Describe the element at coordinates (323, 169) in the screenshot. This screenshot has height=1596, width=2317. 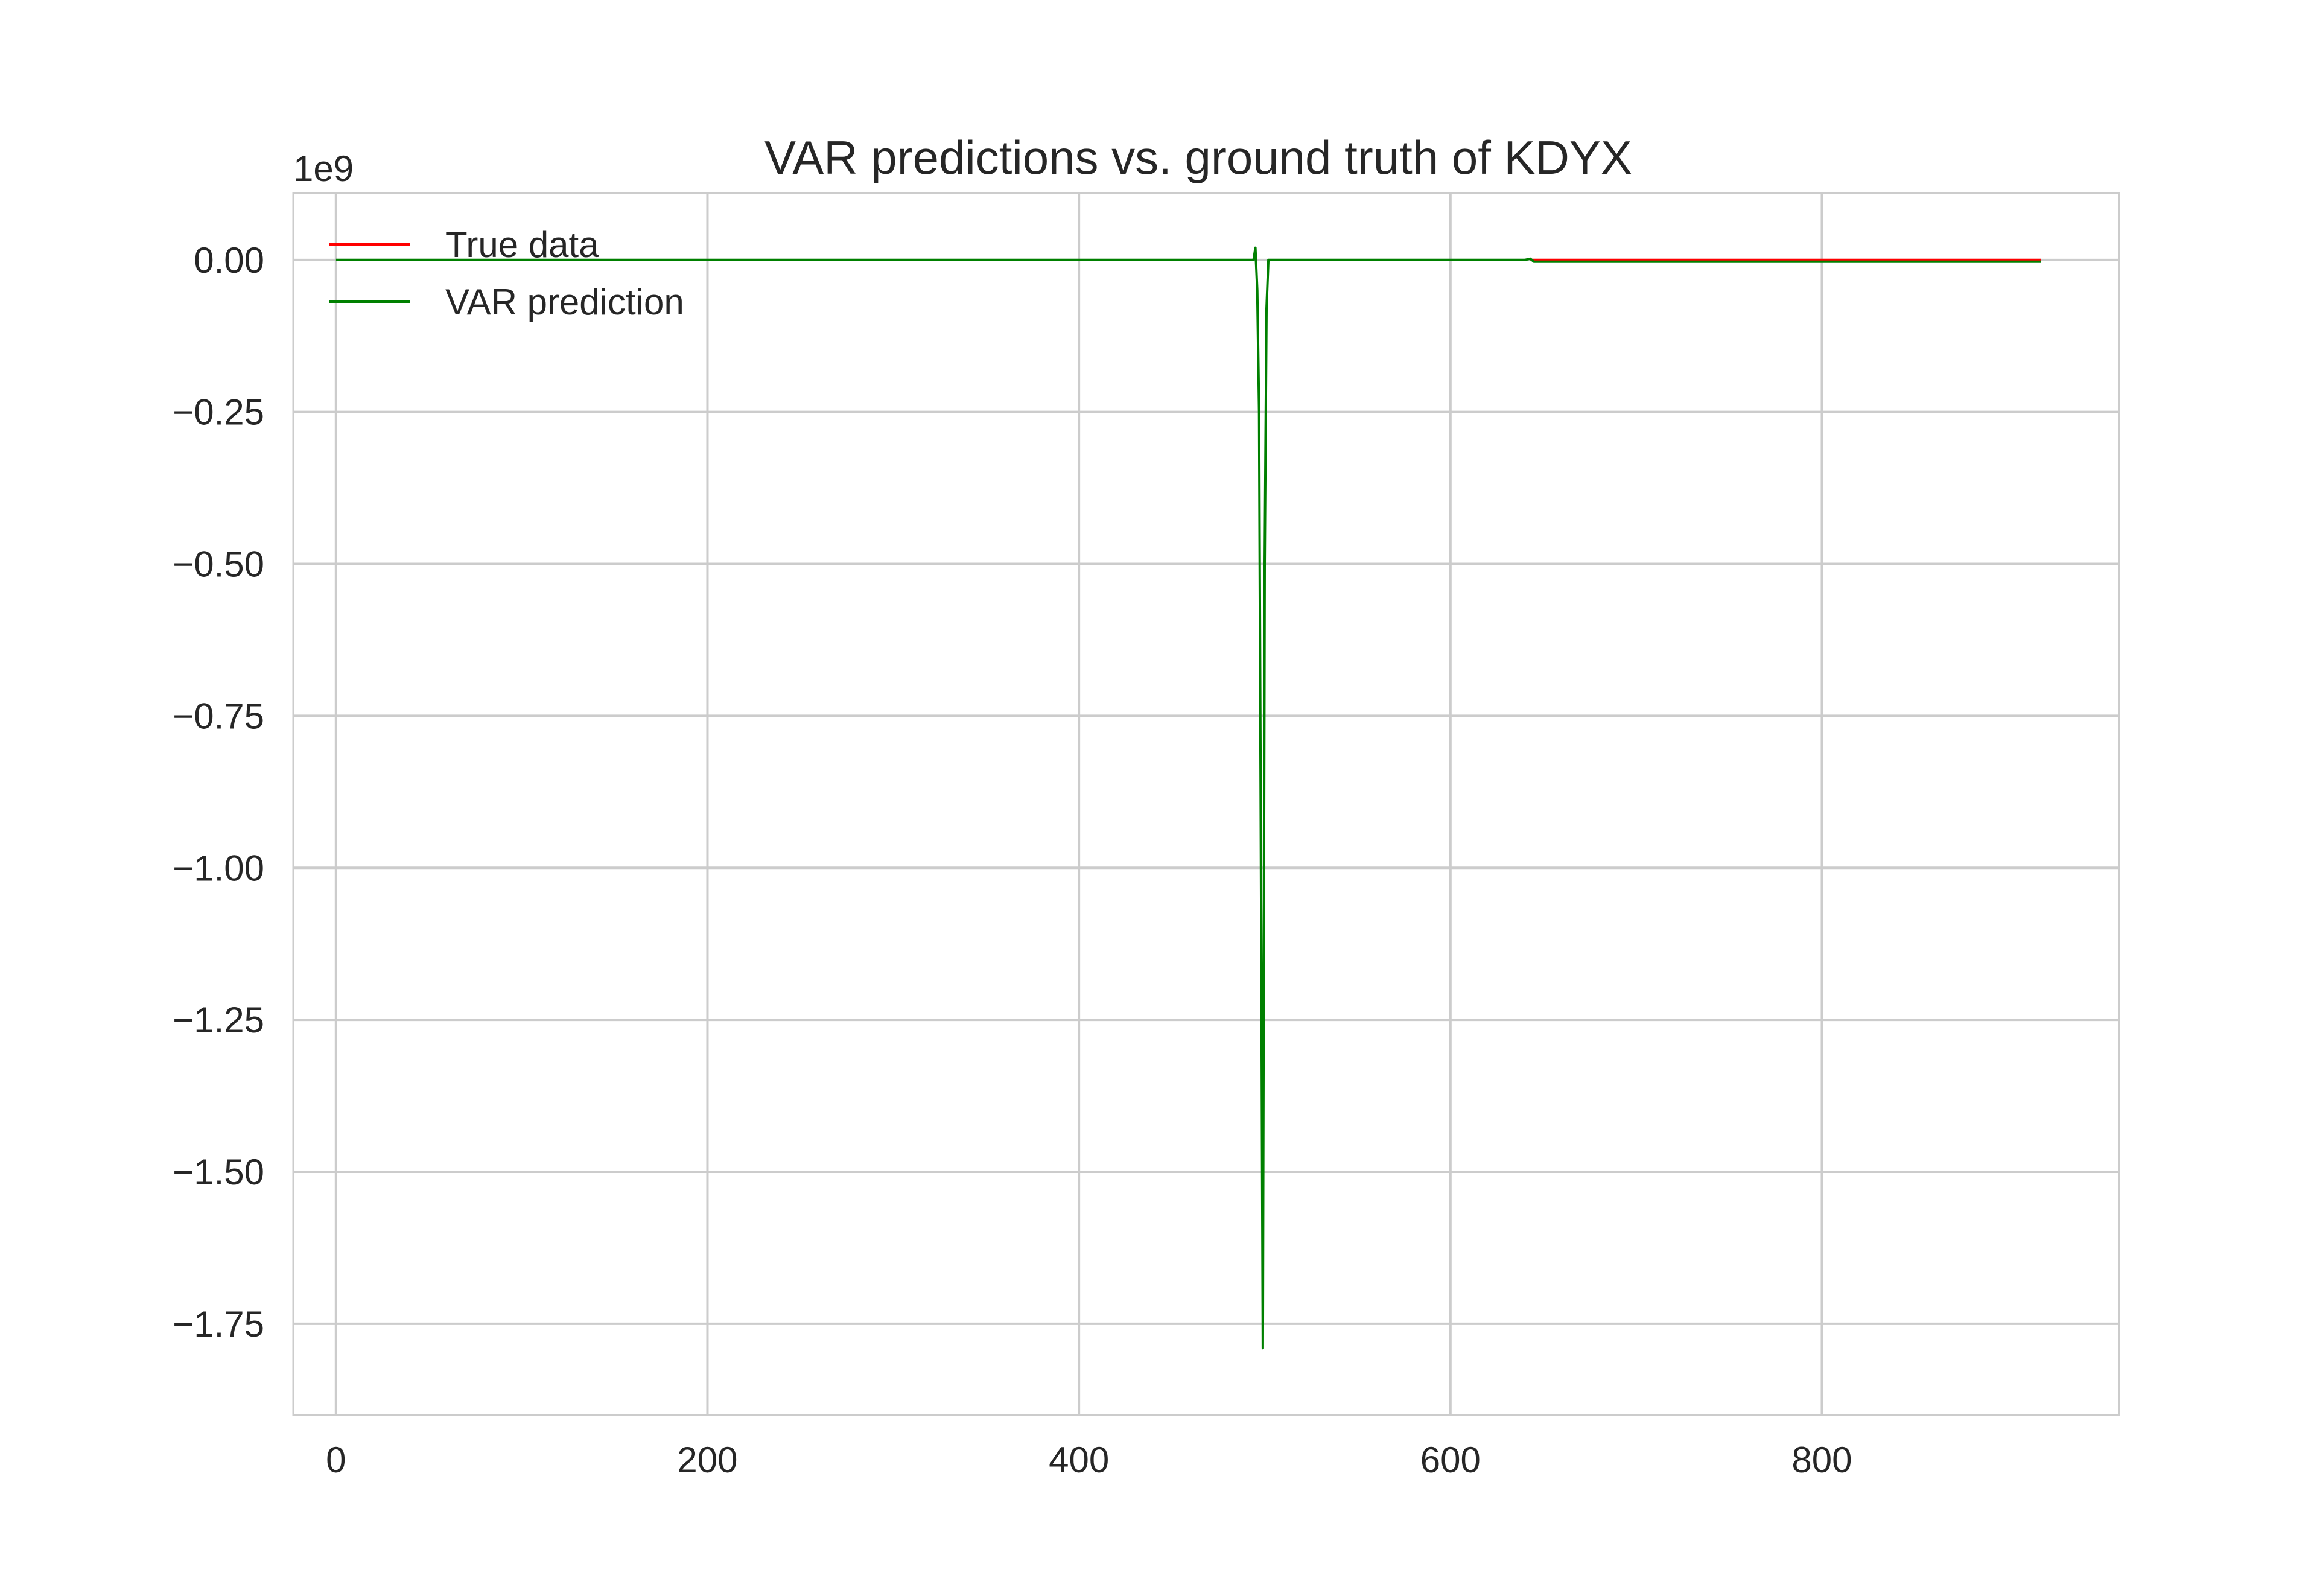
I see `y-axis-offset-text: 1e9` at that location.